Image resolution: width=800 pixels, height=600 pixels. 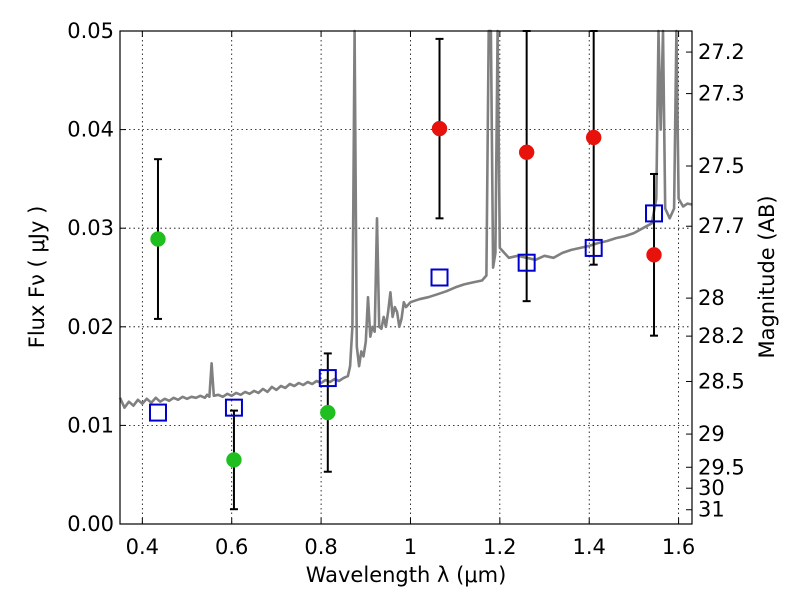 I want to click on y-tick-label: 0.01, so click(x=90, y=425).